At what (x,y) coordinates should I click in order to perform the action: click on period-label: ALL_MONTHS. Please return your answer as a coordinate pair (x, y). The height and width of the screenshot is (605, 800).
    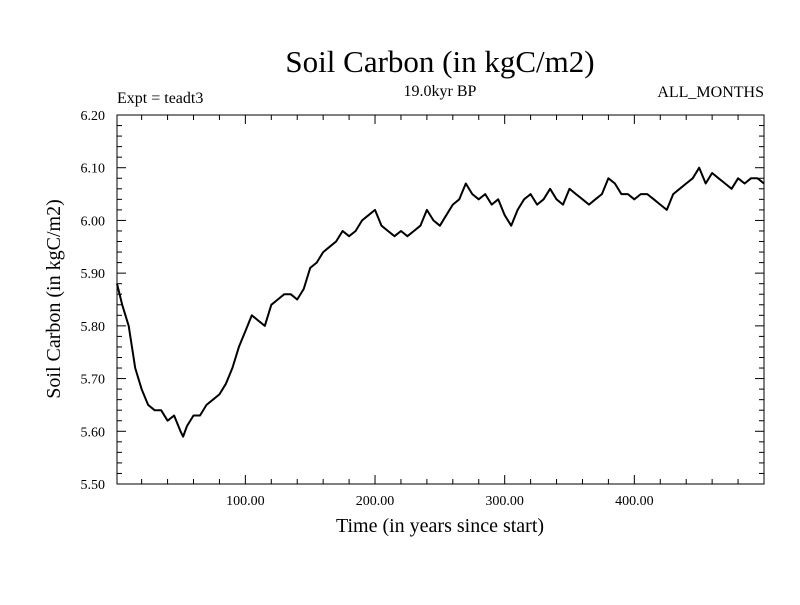
    Looking at the image, I should click on (710, 92).